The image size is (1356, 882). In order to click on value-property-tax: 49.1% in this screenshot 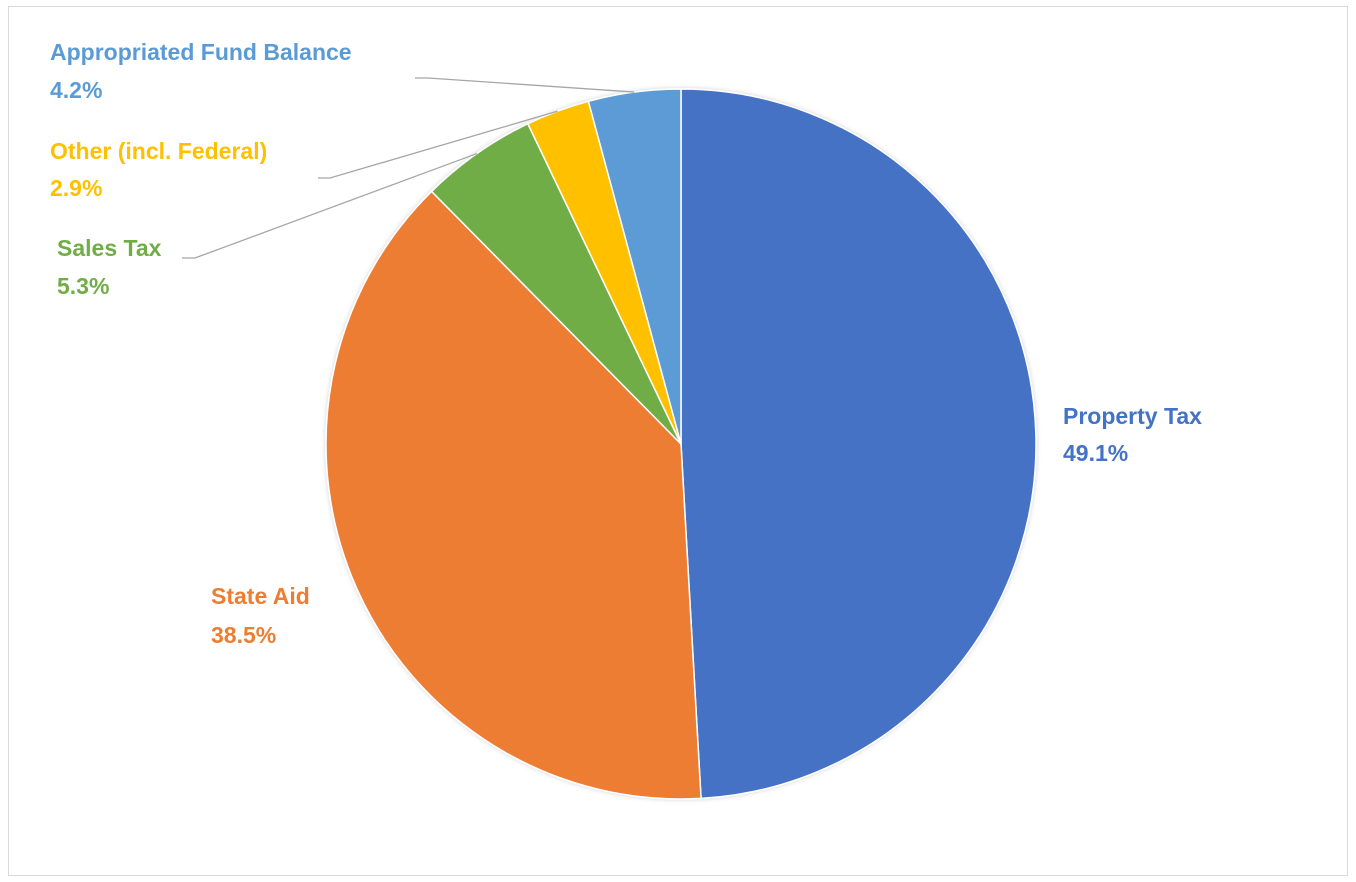, I will do `click(1095, 453)`.